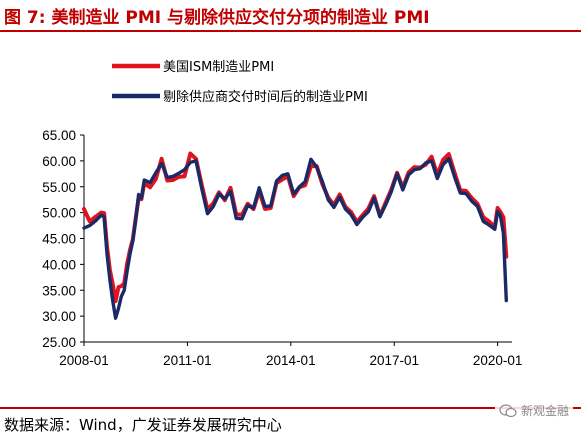 This screenshot has width=581, height=440. I want to click on footer-divider, so click(290, 408).